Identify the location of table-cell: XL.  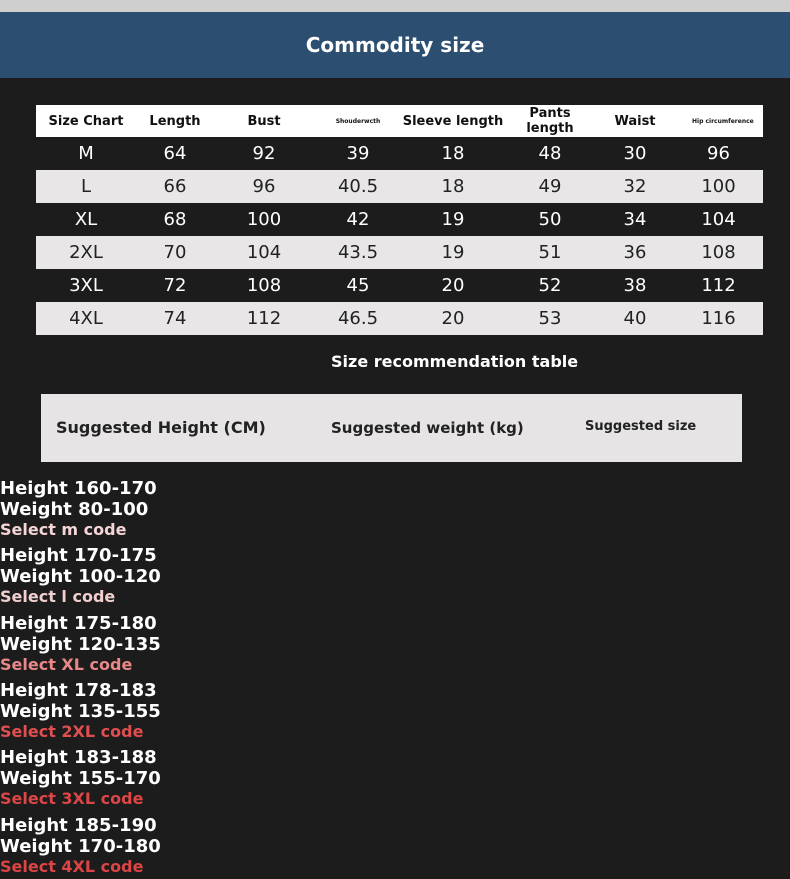
(86, 219).